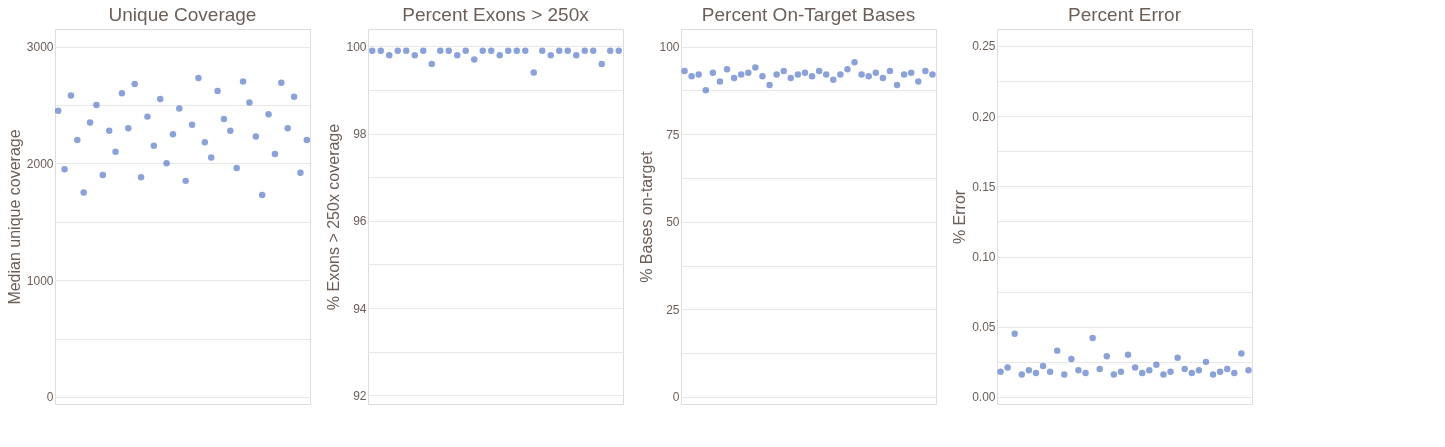 This screenshot has width=1445, height=447. What do you see at coordinates (808, 14) in the screenshot?
I see `chart-title: Percent On-Target Bases` at bounding box center [808, 14].